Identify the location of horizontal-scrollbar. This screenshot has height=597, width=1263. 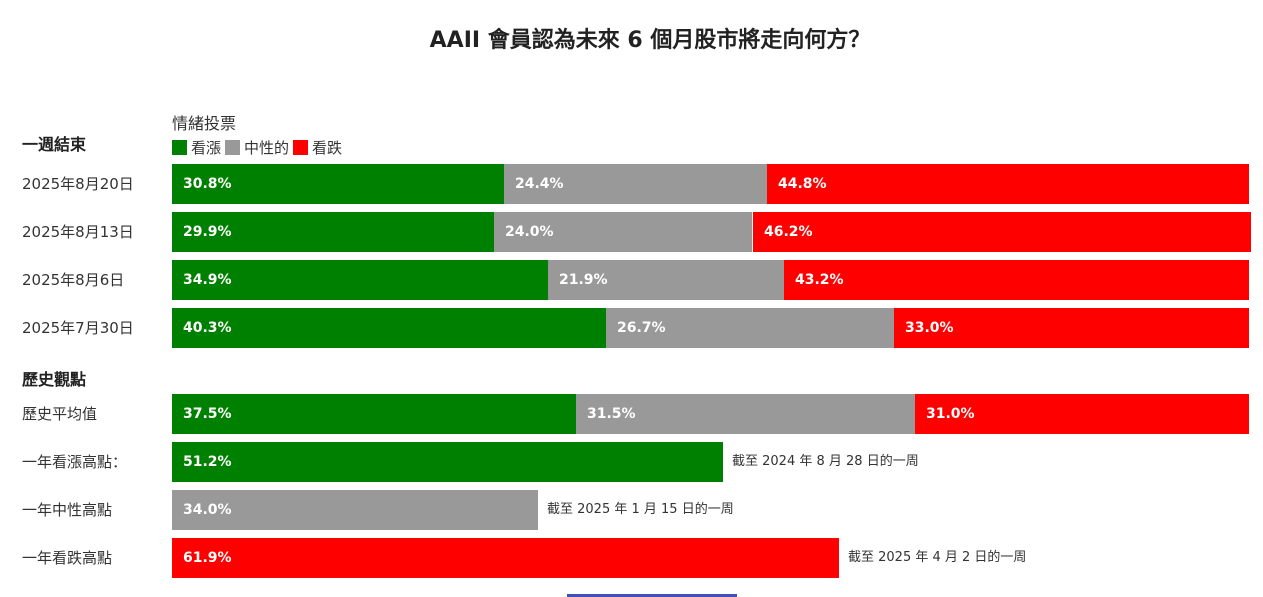
(652, 595).